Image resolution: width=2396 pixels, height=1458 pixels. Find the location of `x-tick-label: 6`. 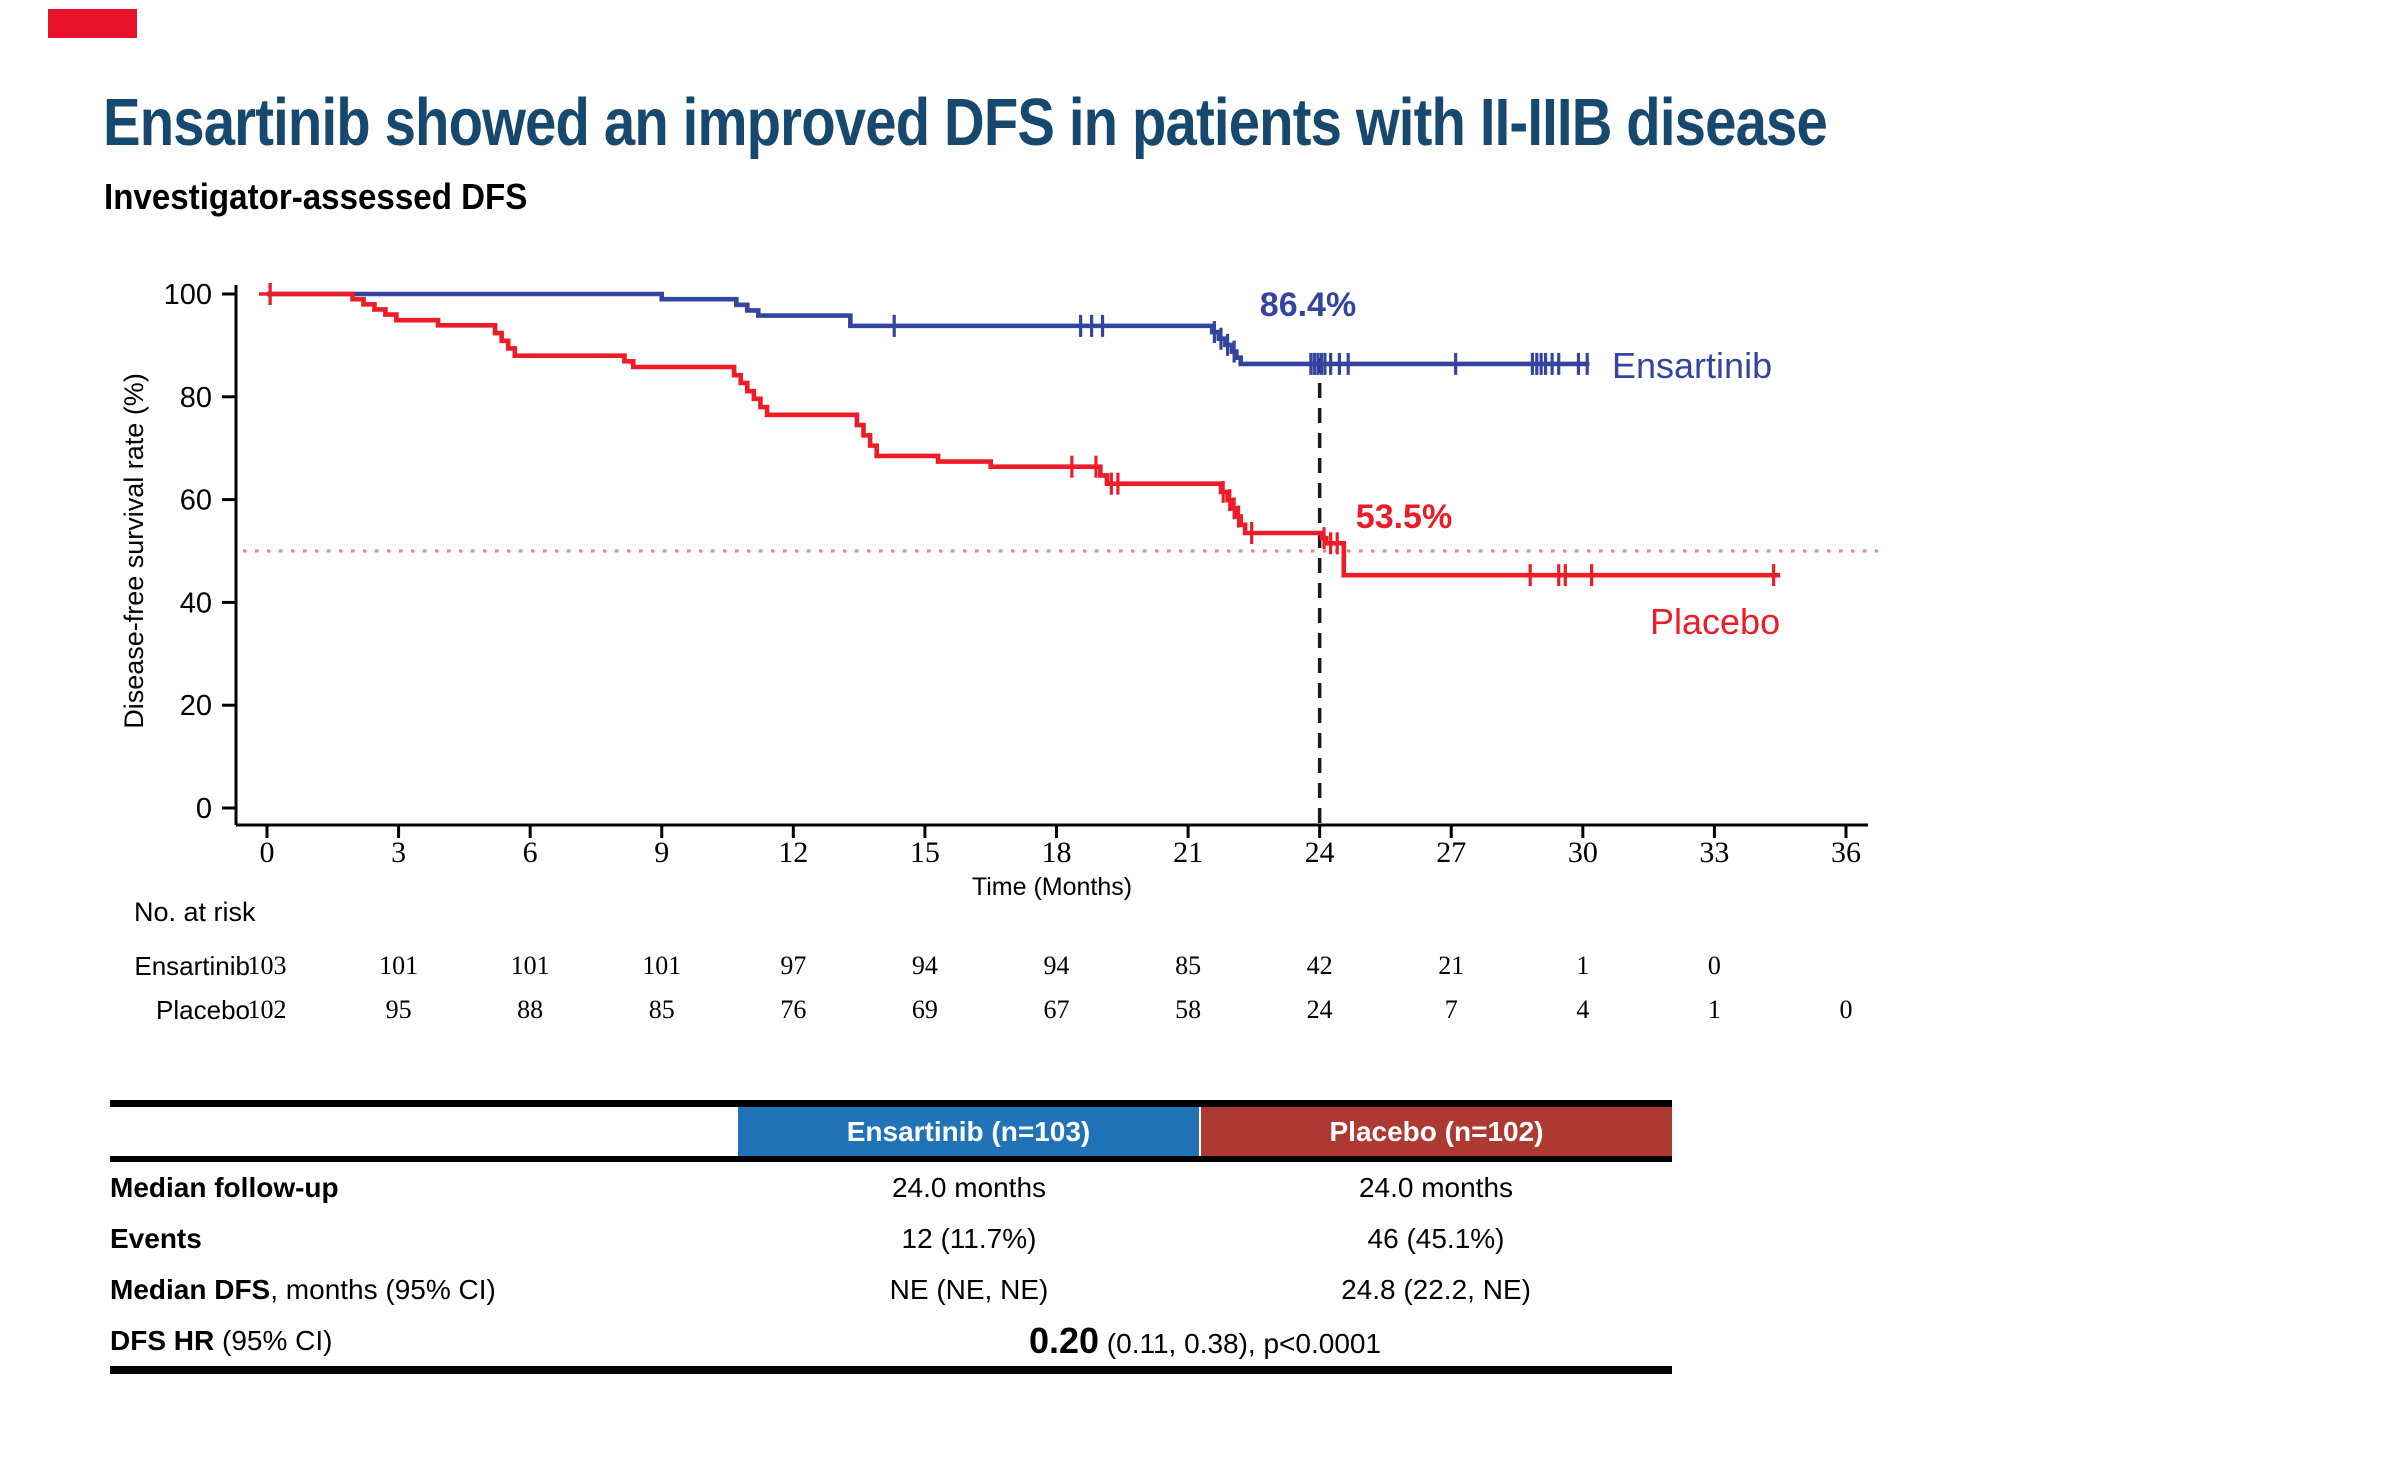

x-tick-label: 6 is located at coordinates (530, 852).